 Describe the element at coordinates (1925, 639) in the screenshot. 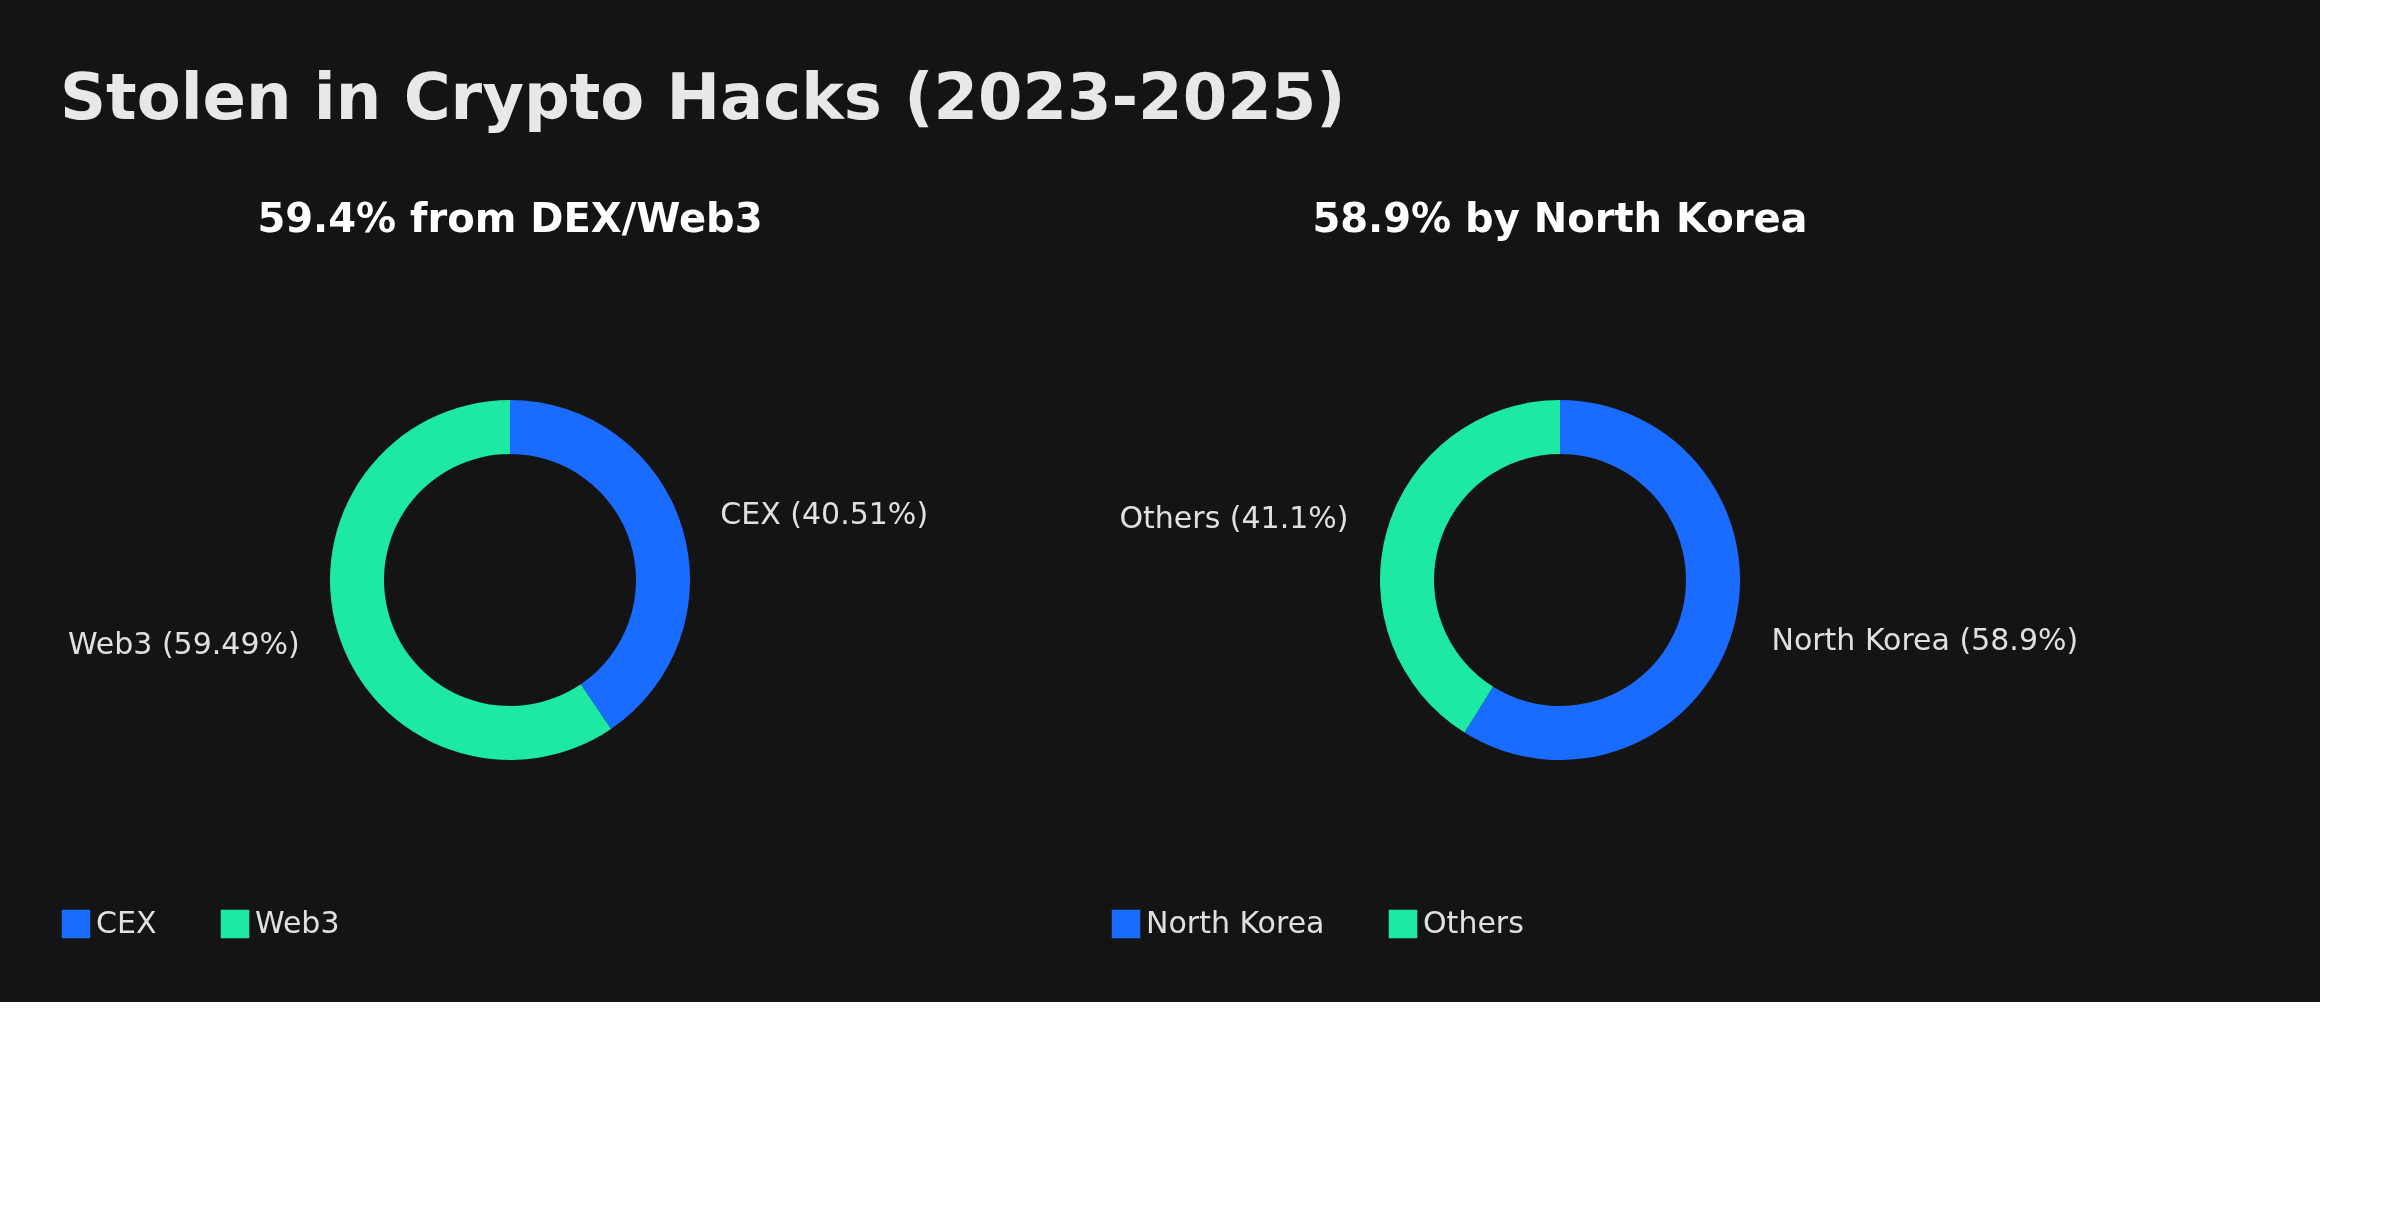

I see `data-label: North Korea (58.9%)` at that location.